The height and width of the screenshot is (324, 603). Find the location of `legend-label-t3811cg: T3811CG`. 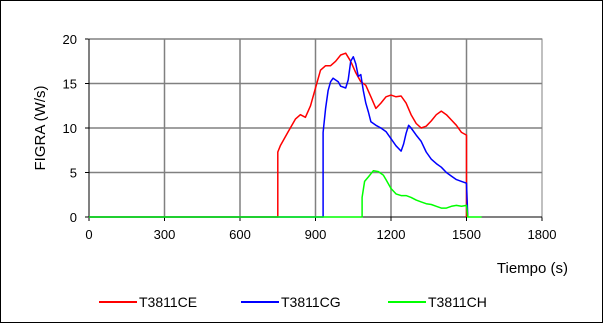

legend-label-t3811cg: T3811CG is located at coordinates (311, 302).